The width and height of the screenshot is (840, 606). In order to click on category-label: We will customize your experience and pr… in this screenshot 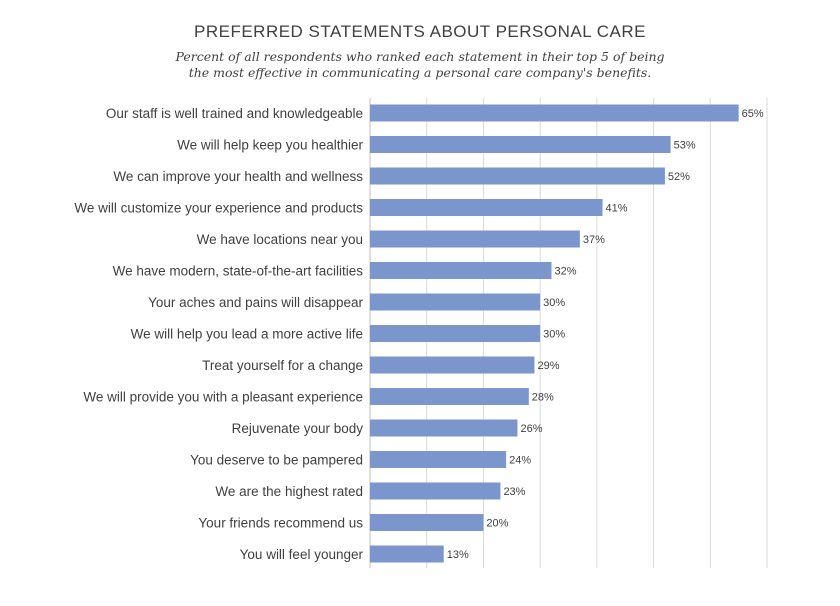, I will do `click(218, 208)`.